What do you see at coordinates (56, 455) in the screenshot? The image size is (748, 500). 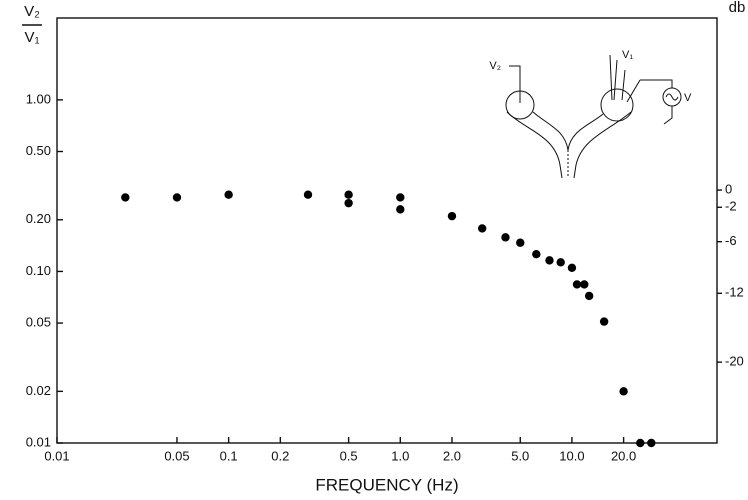 I see `x-tick-label: 0.01` at bounding box center [56, 455].